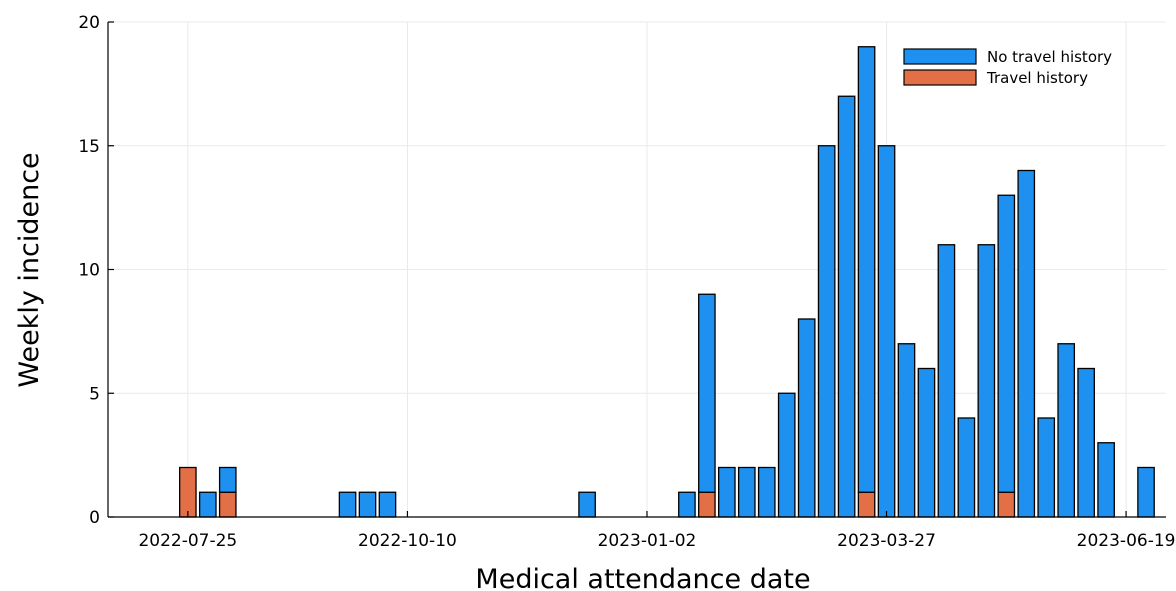  I want to click on x-tick-label: 2022-07-25, so click(187, 541).